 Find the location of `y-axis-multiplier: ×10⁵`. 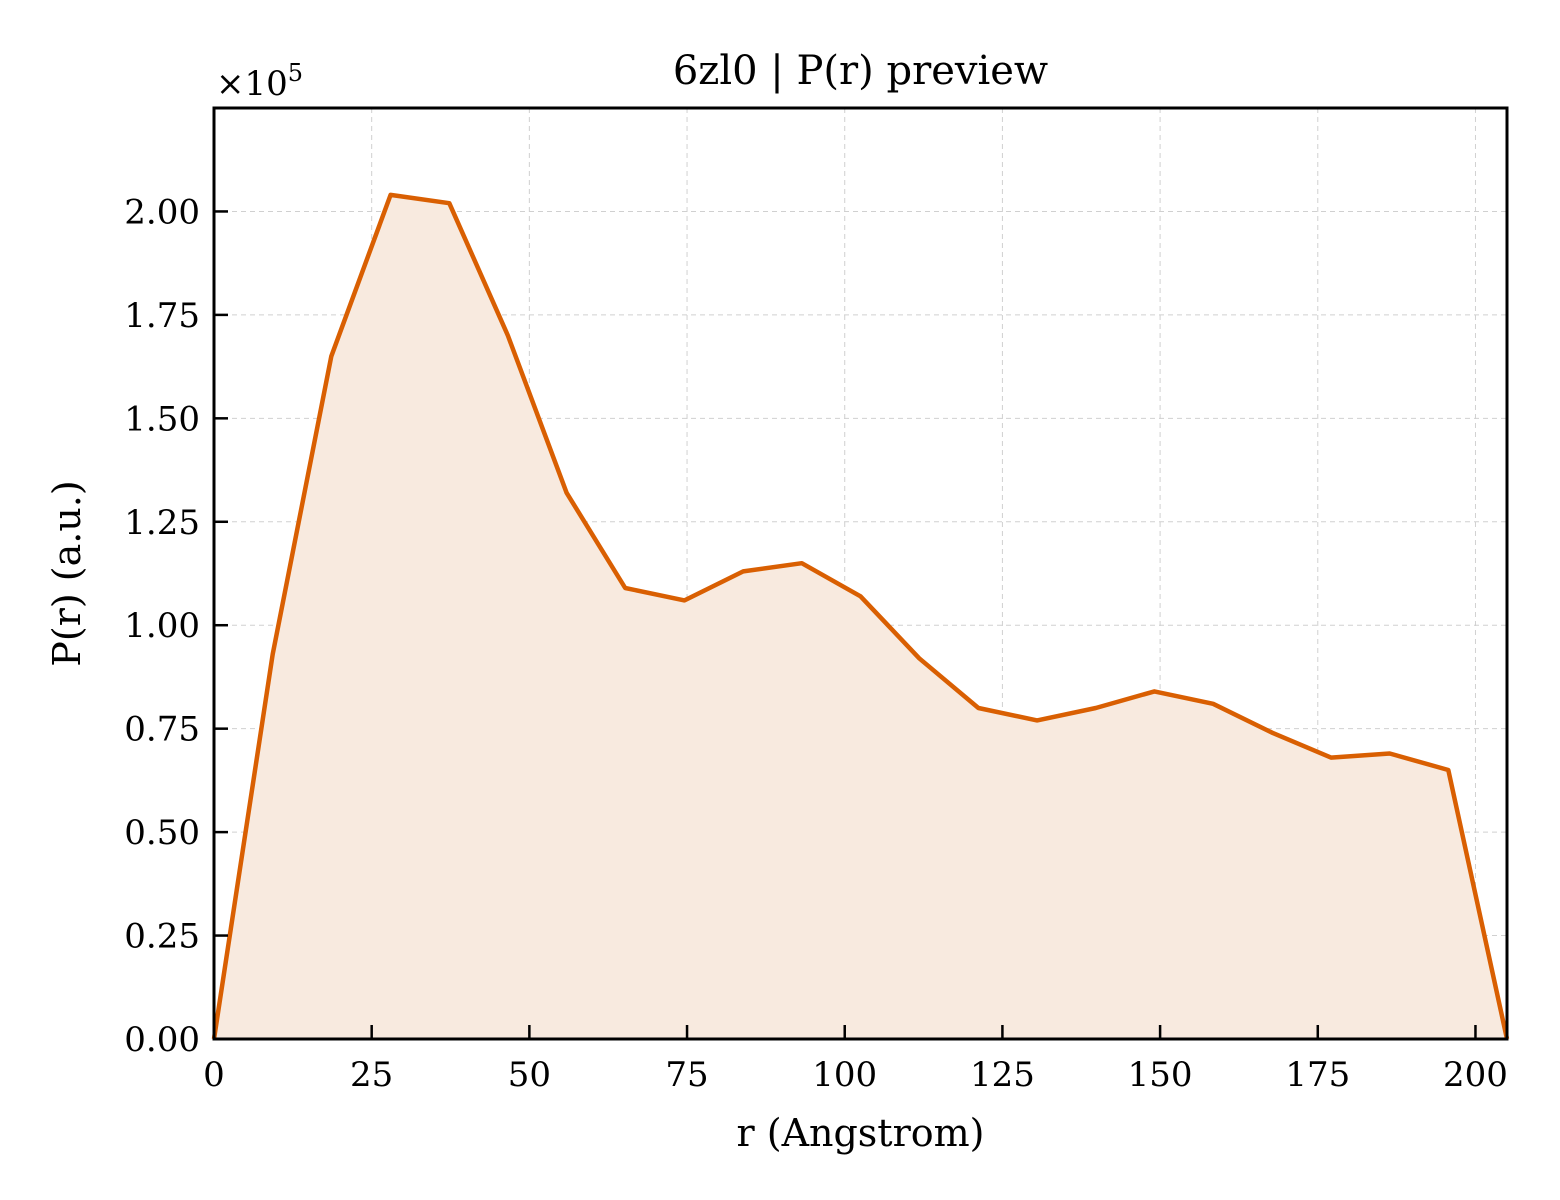

y-axis-multiplier: ×10⁵ is located at coordinates (259, 81).